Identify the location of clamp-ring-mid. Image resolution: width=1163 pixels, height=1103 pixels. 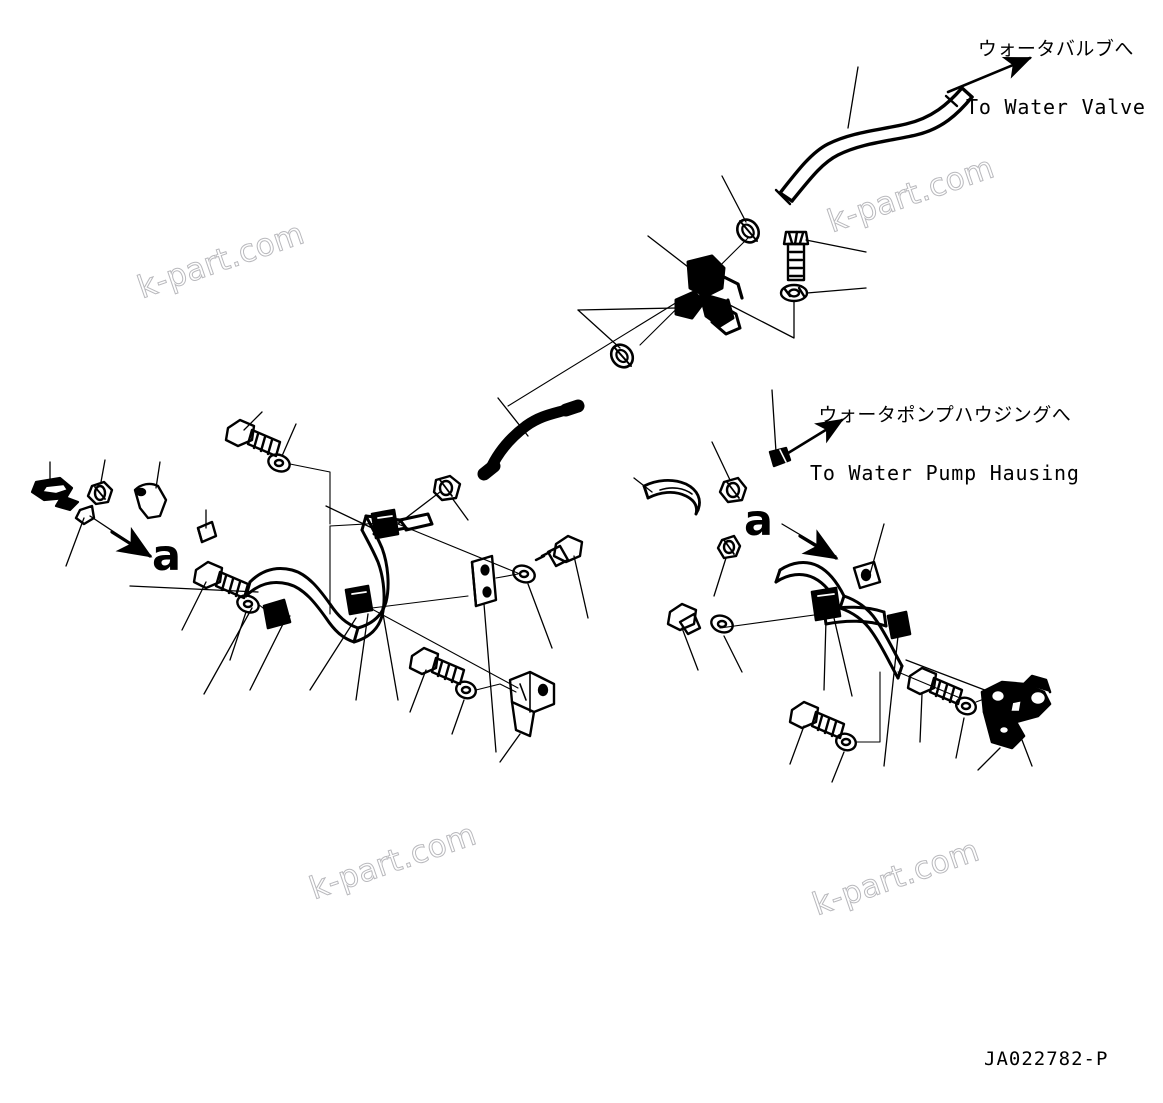
(622, 356).